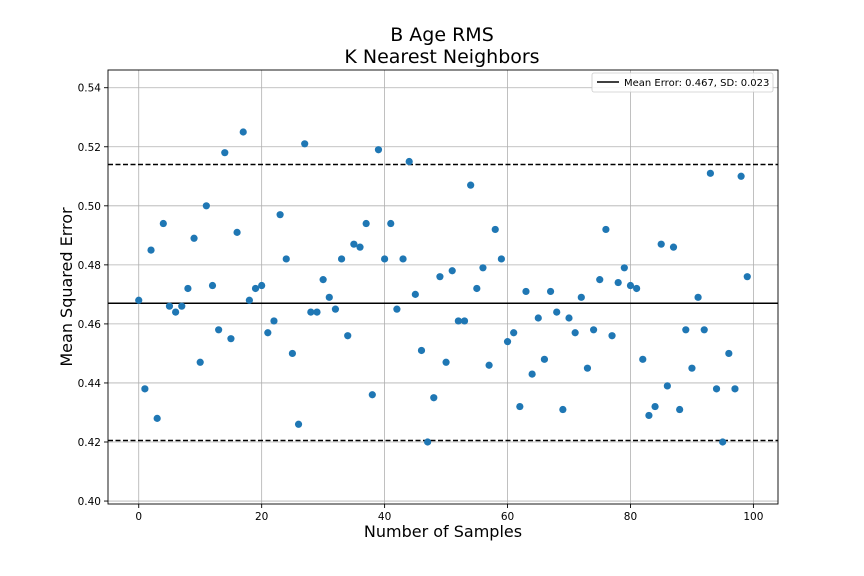  I want to click on y-tick-label: 0.54, so click(90, 89).